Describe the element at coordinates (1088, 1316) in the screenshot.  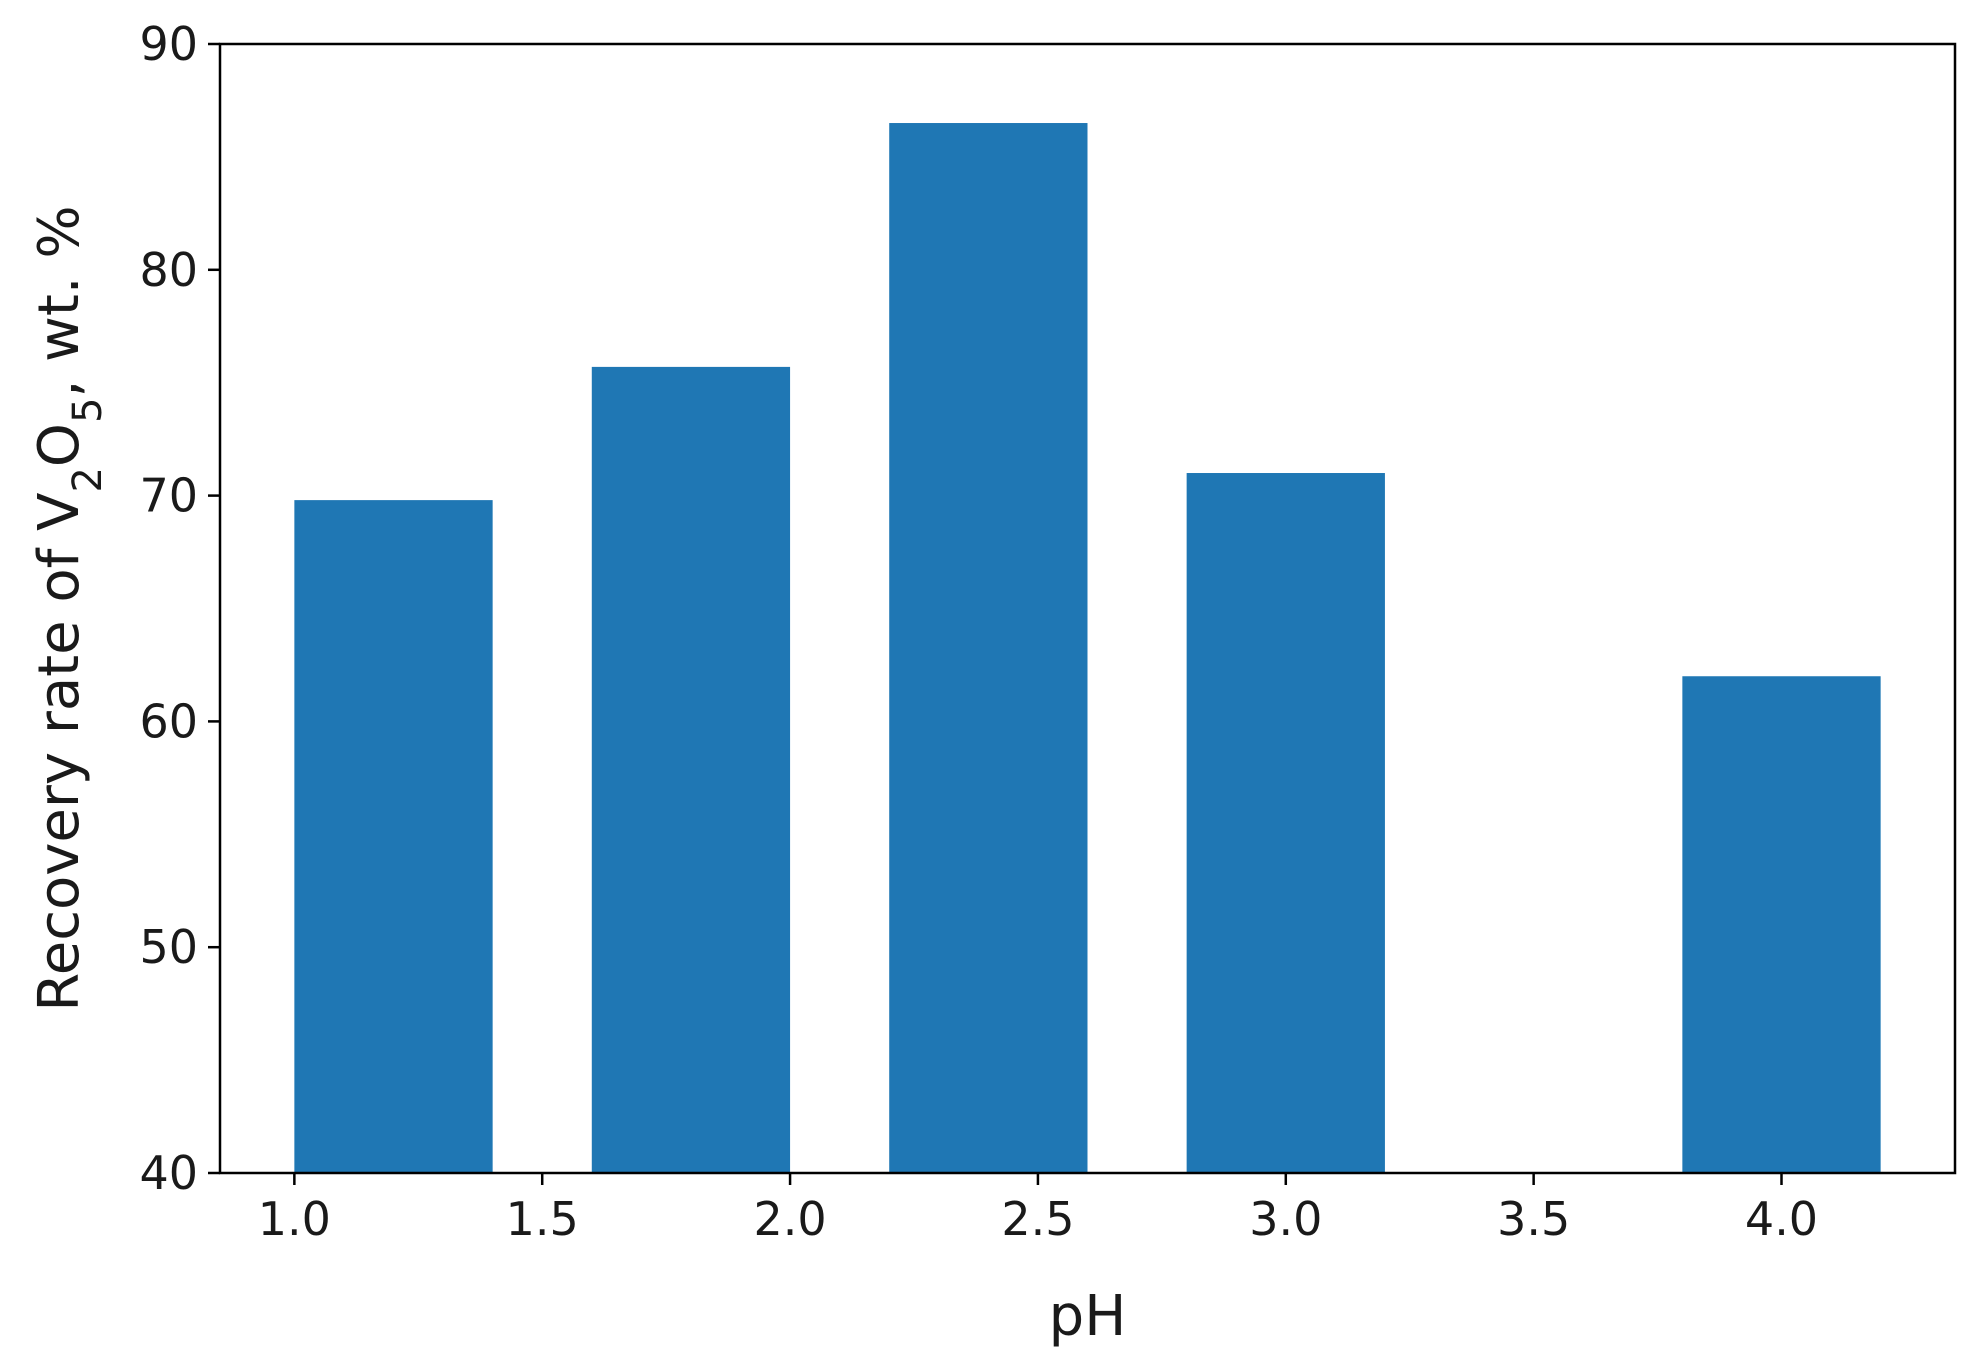
I see `x-axis-label: pH` at that location.